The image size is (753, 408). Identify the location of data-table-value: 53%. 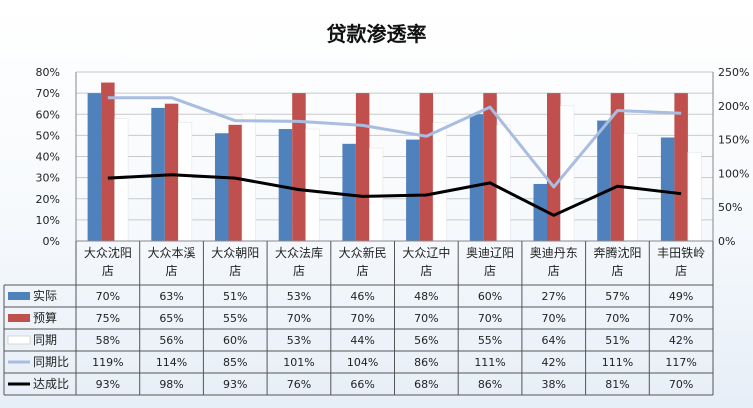
(299, 340).